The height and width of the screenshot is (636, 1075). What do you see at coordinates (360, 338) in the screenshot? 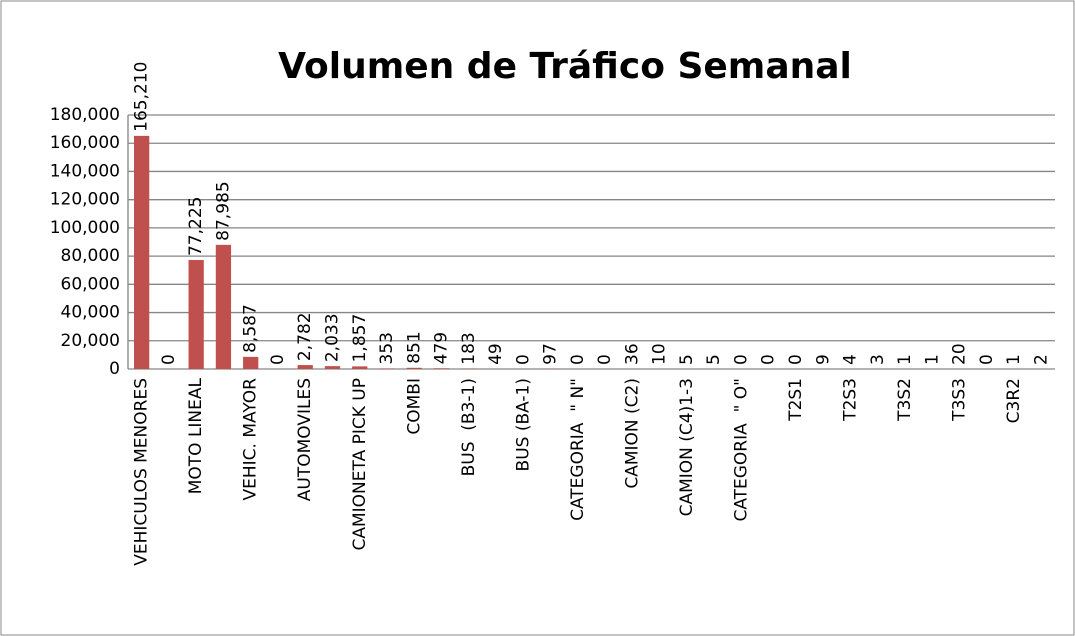
I see `data-label: 1,857` at bounding box center [360, 338].